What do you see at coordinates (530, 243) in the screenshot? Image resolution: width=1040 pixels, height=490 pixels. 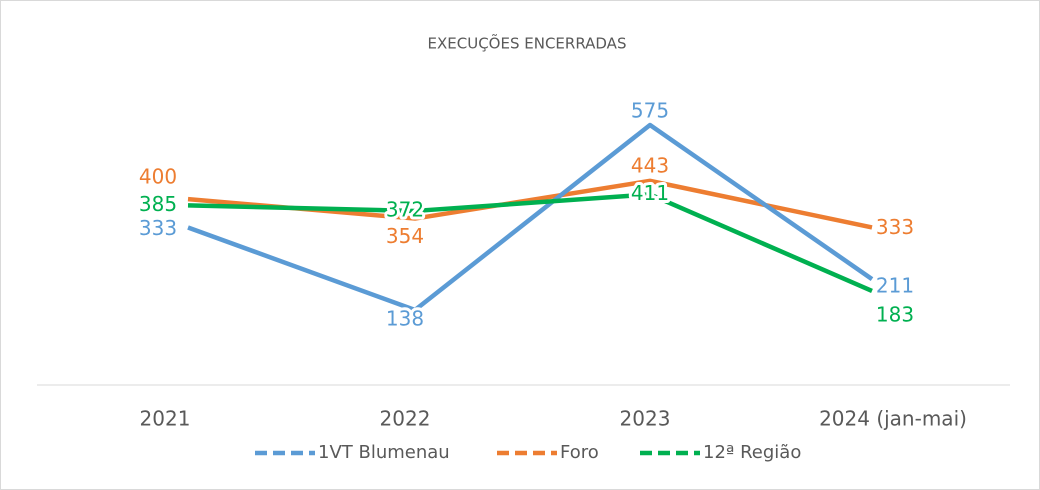 I see `line-series` at bounding box center [530, 243].